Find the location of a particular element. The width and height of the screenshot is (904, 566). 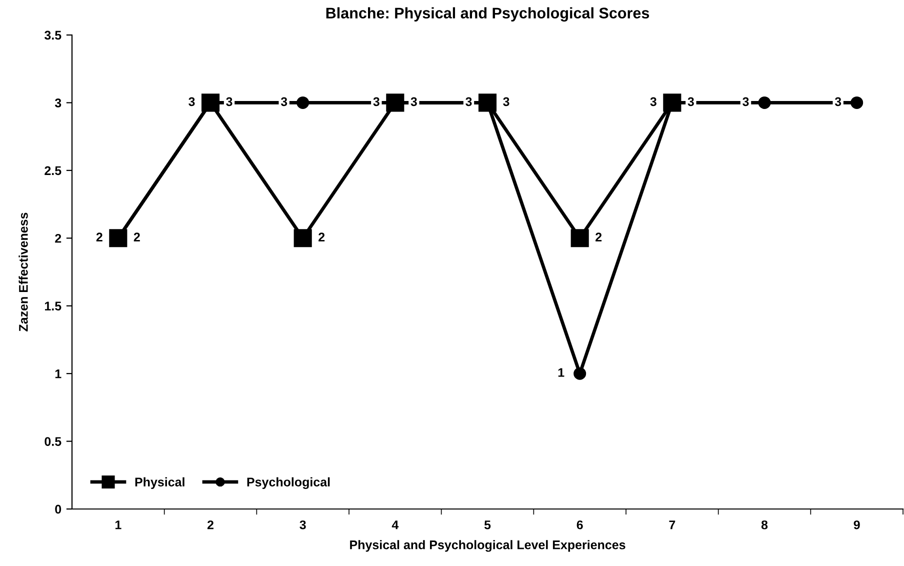

legend-label: Psychological is located at coordinates (288, 483).